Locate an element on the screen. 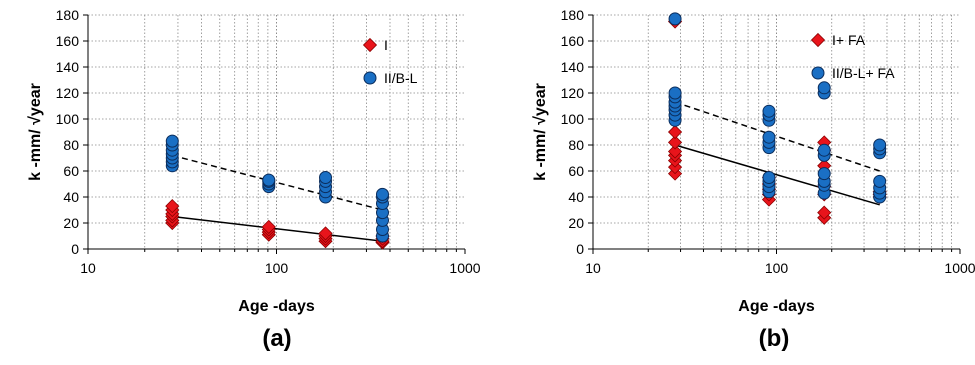 Image resolution: width=975 pixels, height=365 pixels. legend-entry: I+ FA is located at coordinates (849, 40).